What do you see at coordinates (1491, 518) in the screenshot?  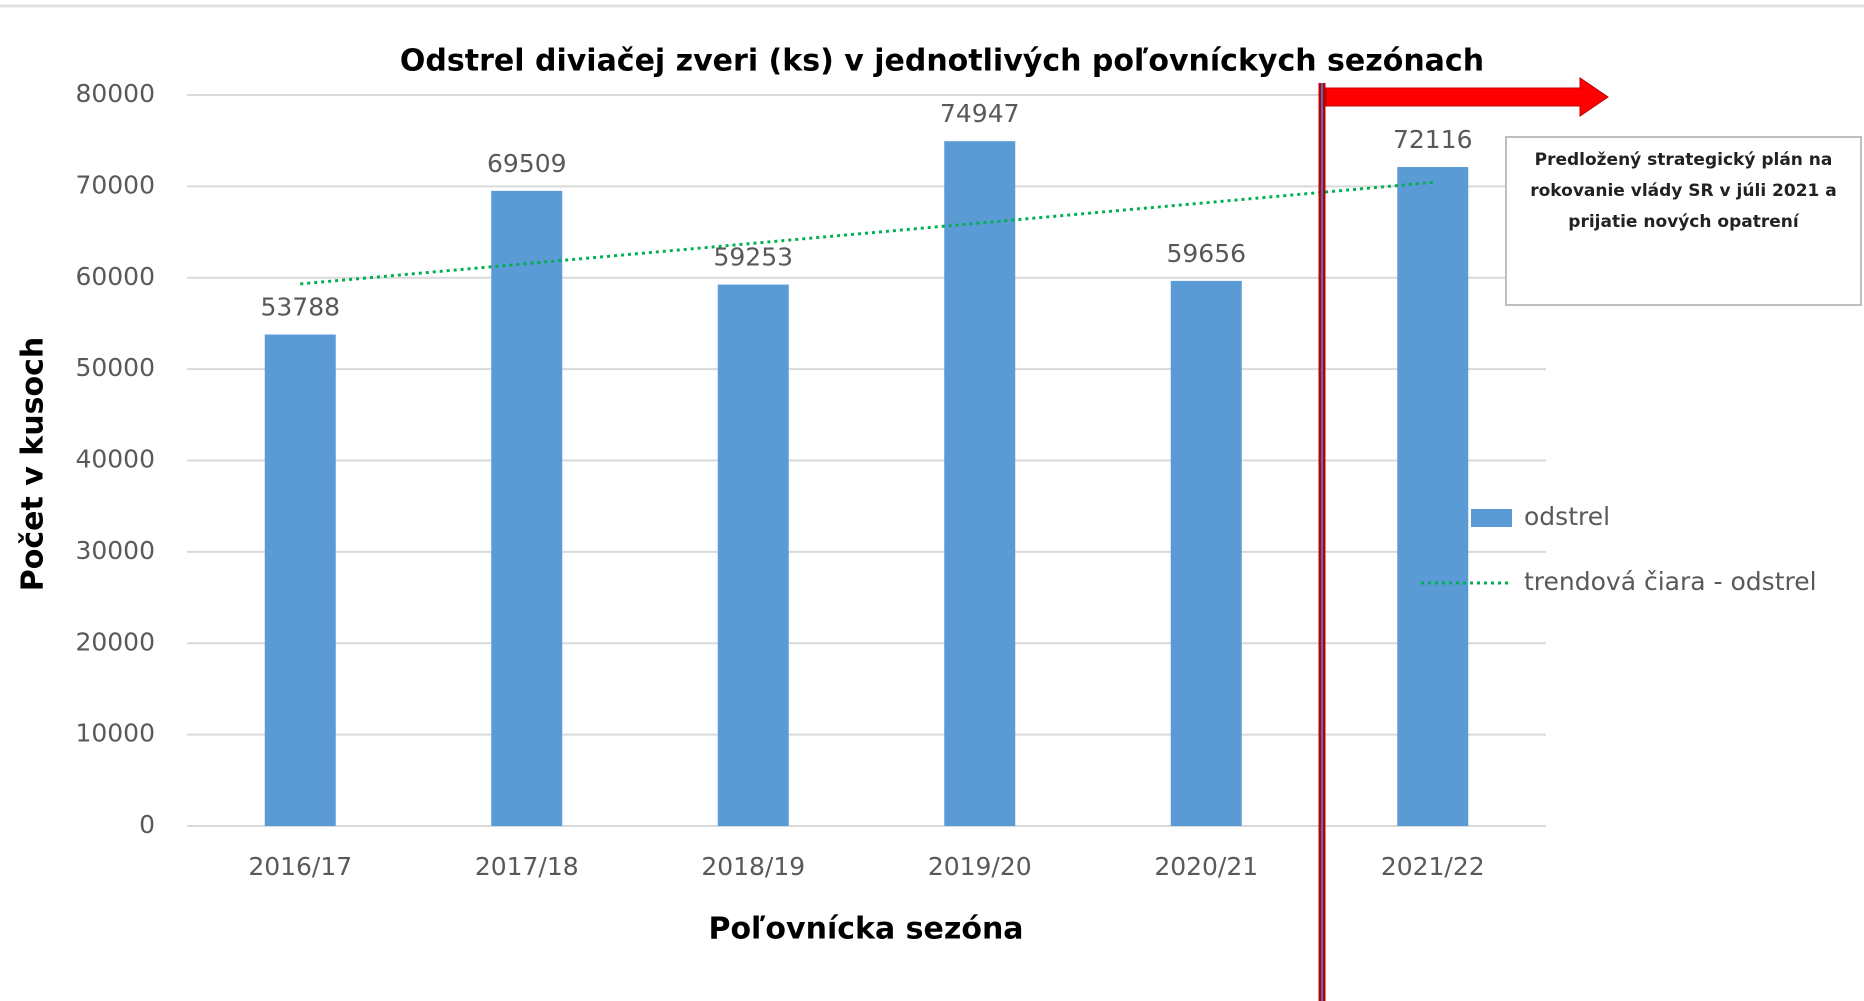 I see `legend-swatch` at bounding box center [1491, 518].